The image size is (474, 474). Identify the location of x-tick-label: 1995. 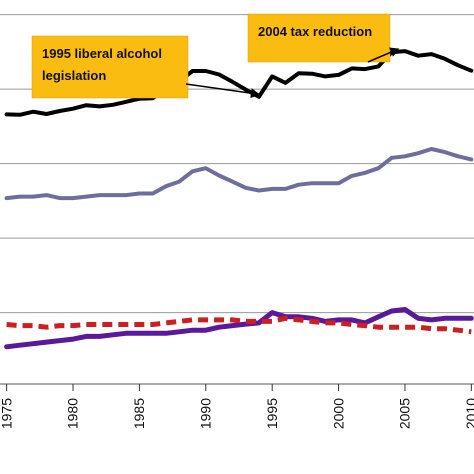
(272, 413).